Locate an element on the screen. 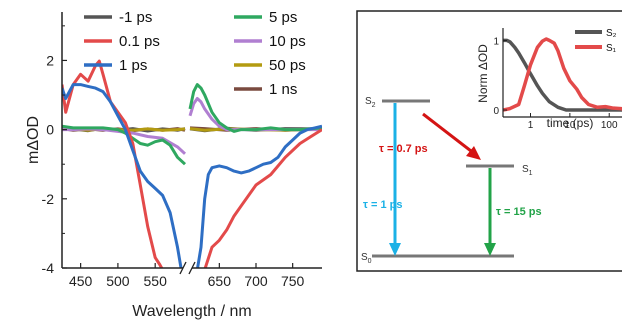 This screenshot has width=622, height=322. y-tick-label-1: -2 is located at coordinates (48, 199).